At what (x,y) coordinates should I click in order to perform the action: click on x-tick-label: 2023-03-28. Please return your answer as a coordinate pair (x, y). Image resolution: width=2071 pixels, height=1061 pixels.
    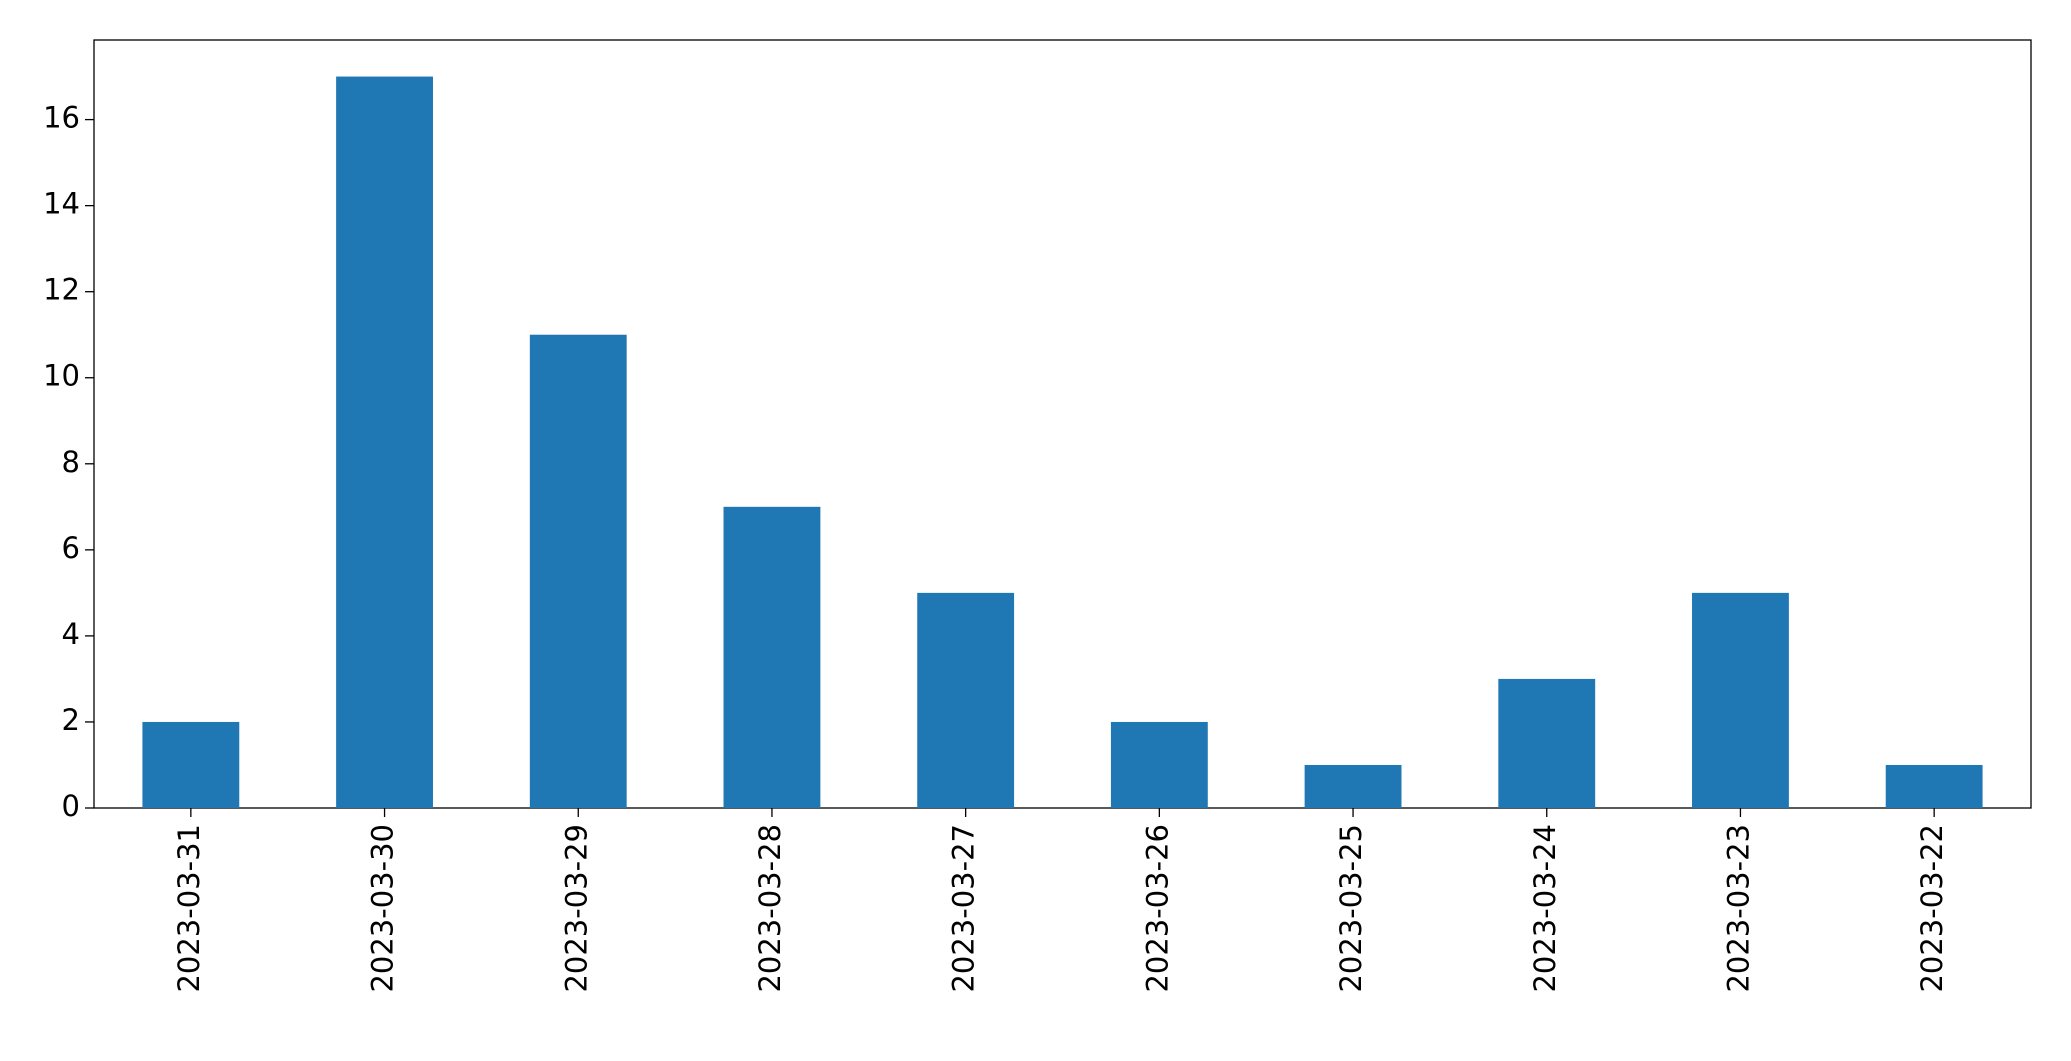
    Looking at the image, I should click on (770, 908).